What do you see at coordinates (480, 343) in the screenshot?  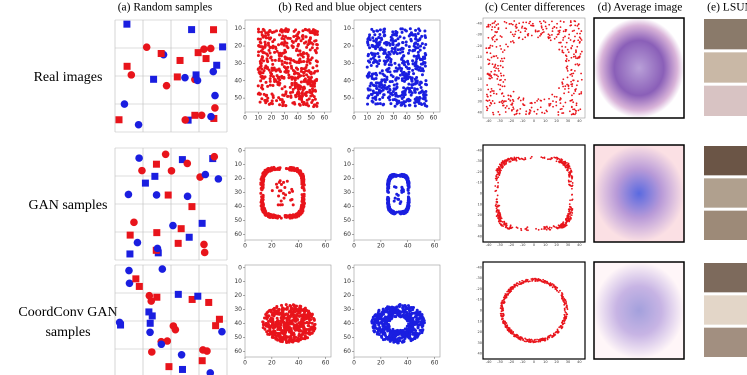 I see `y-tick-label: 30` at bounding box center [480, 343].